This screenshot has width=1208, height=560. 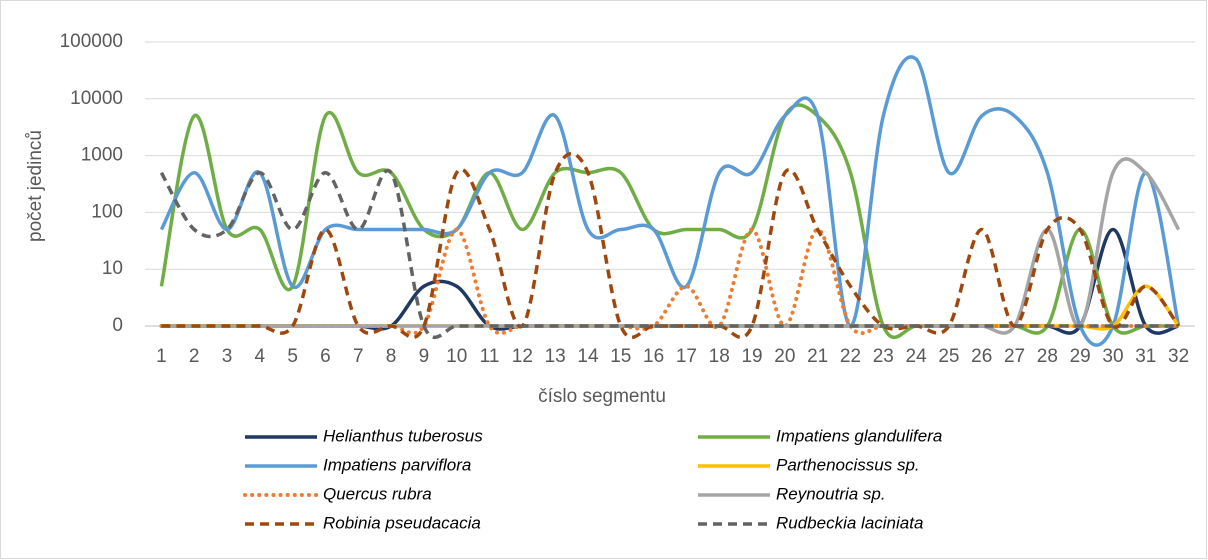 What do you see at coordinates (653, 356) in the screenshot?
I see `x-tick-label: 16` at bounding box center [653, 356].